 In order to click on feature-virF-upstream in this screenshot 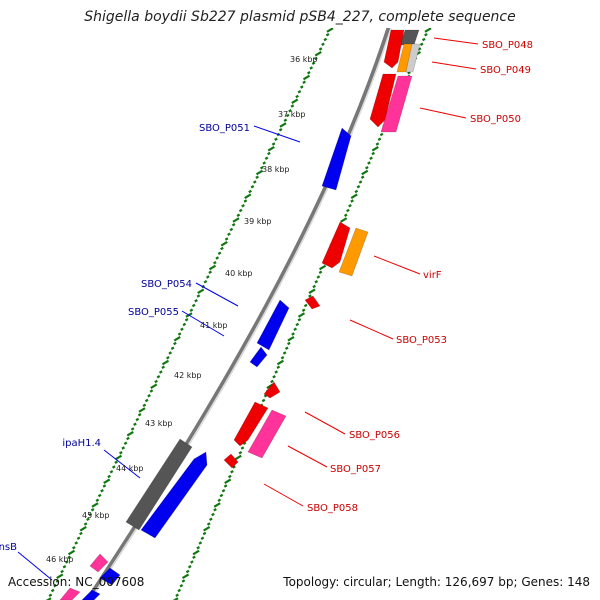, I will do `click(336, 245)`.